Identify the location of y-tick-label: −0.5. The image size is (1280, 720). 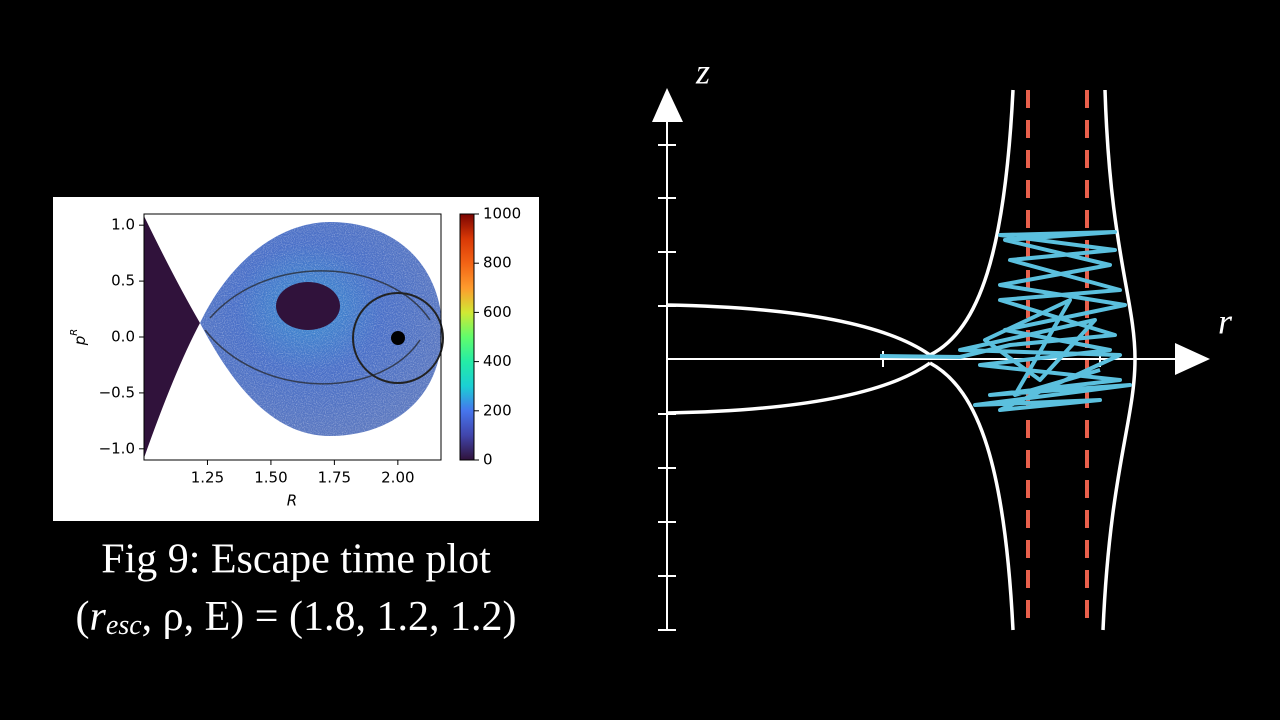
(117, 392).